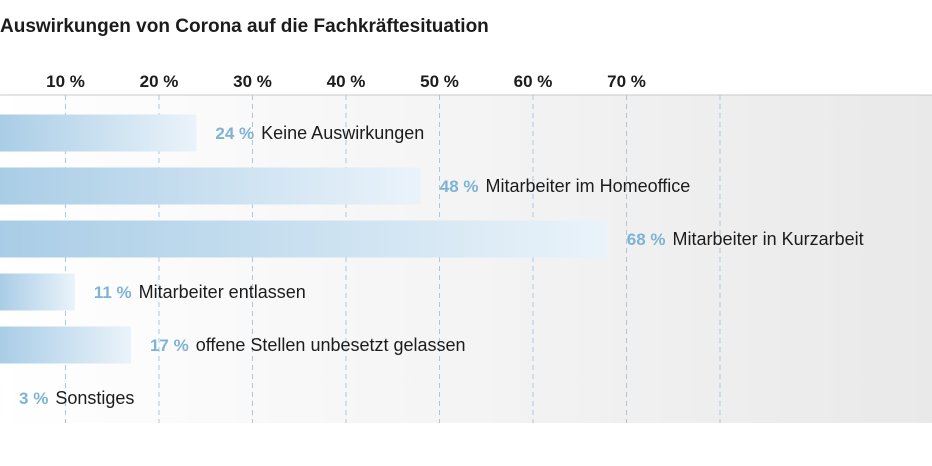 The image size is (932, 466). I want to click on bar-label: 68 % Mitarbeiter in Kurzarbeit, so click(745, 239).